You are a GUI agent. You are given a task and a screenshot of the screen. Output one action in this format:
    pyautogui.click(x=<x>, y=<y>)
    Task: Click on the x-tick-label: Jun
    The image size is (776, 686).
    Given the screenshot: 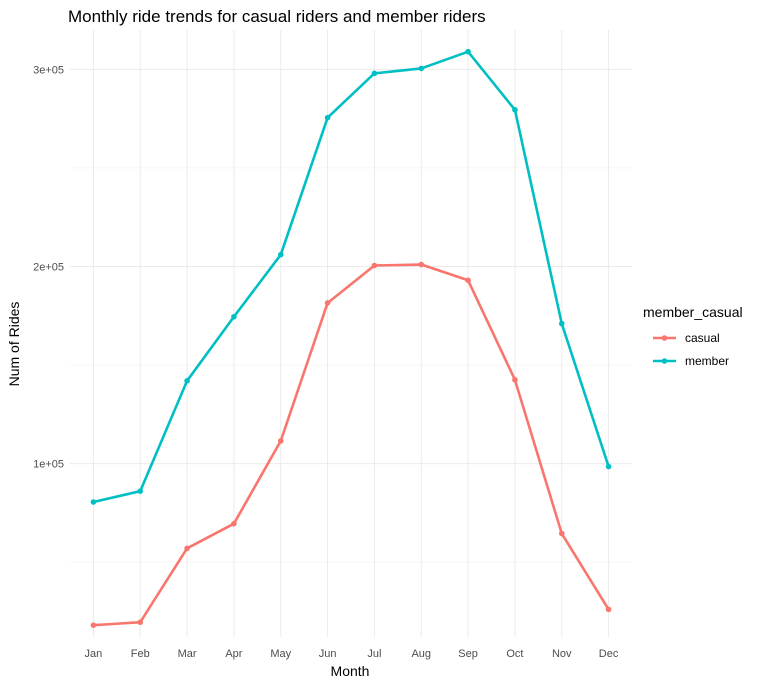 What is the action you would take?
    pyautogui.click(x=328, y=654)
    